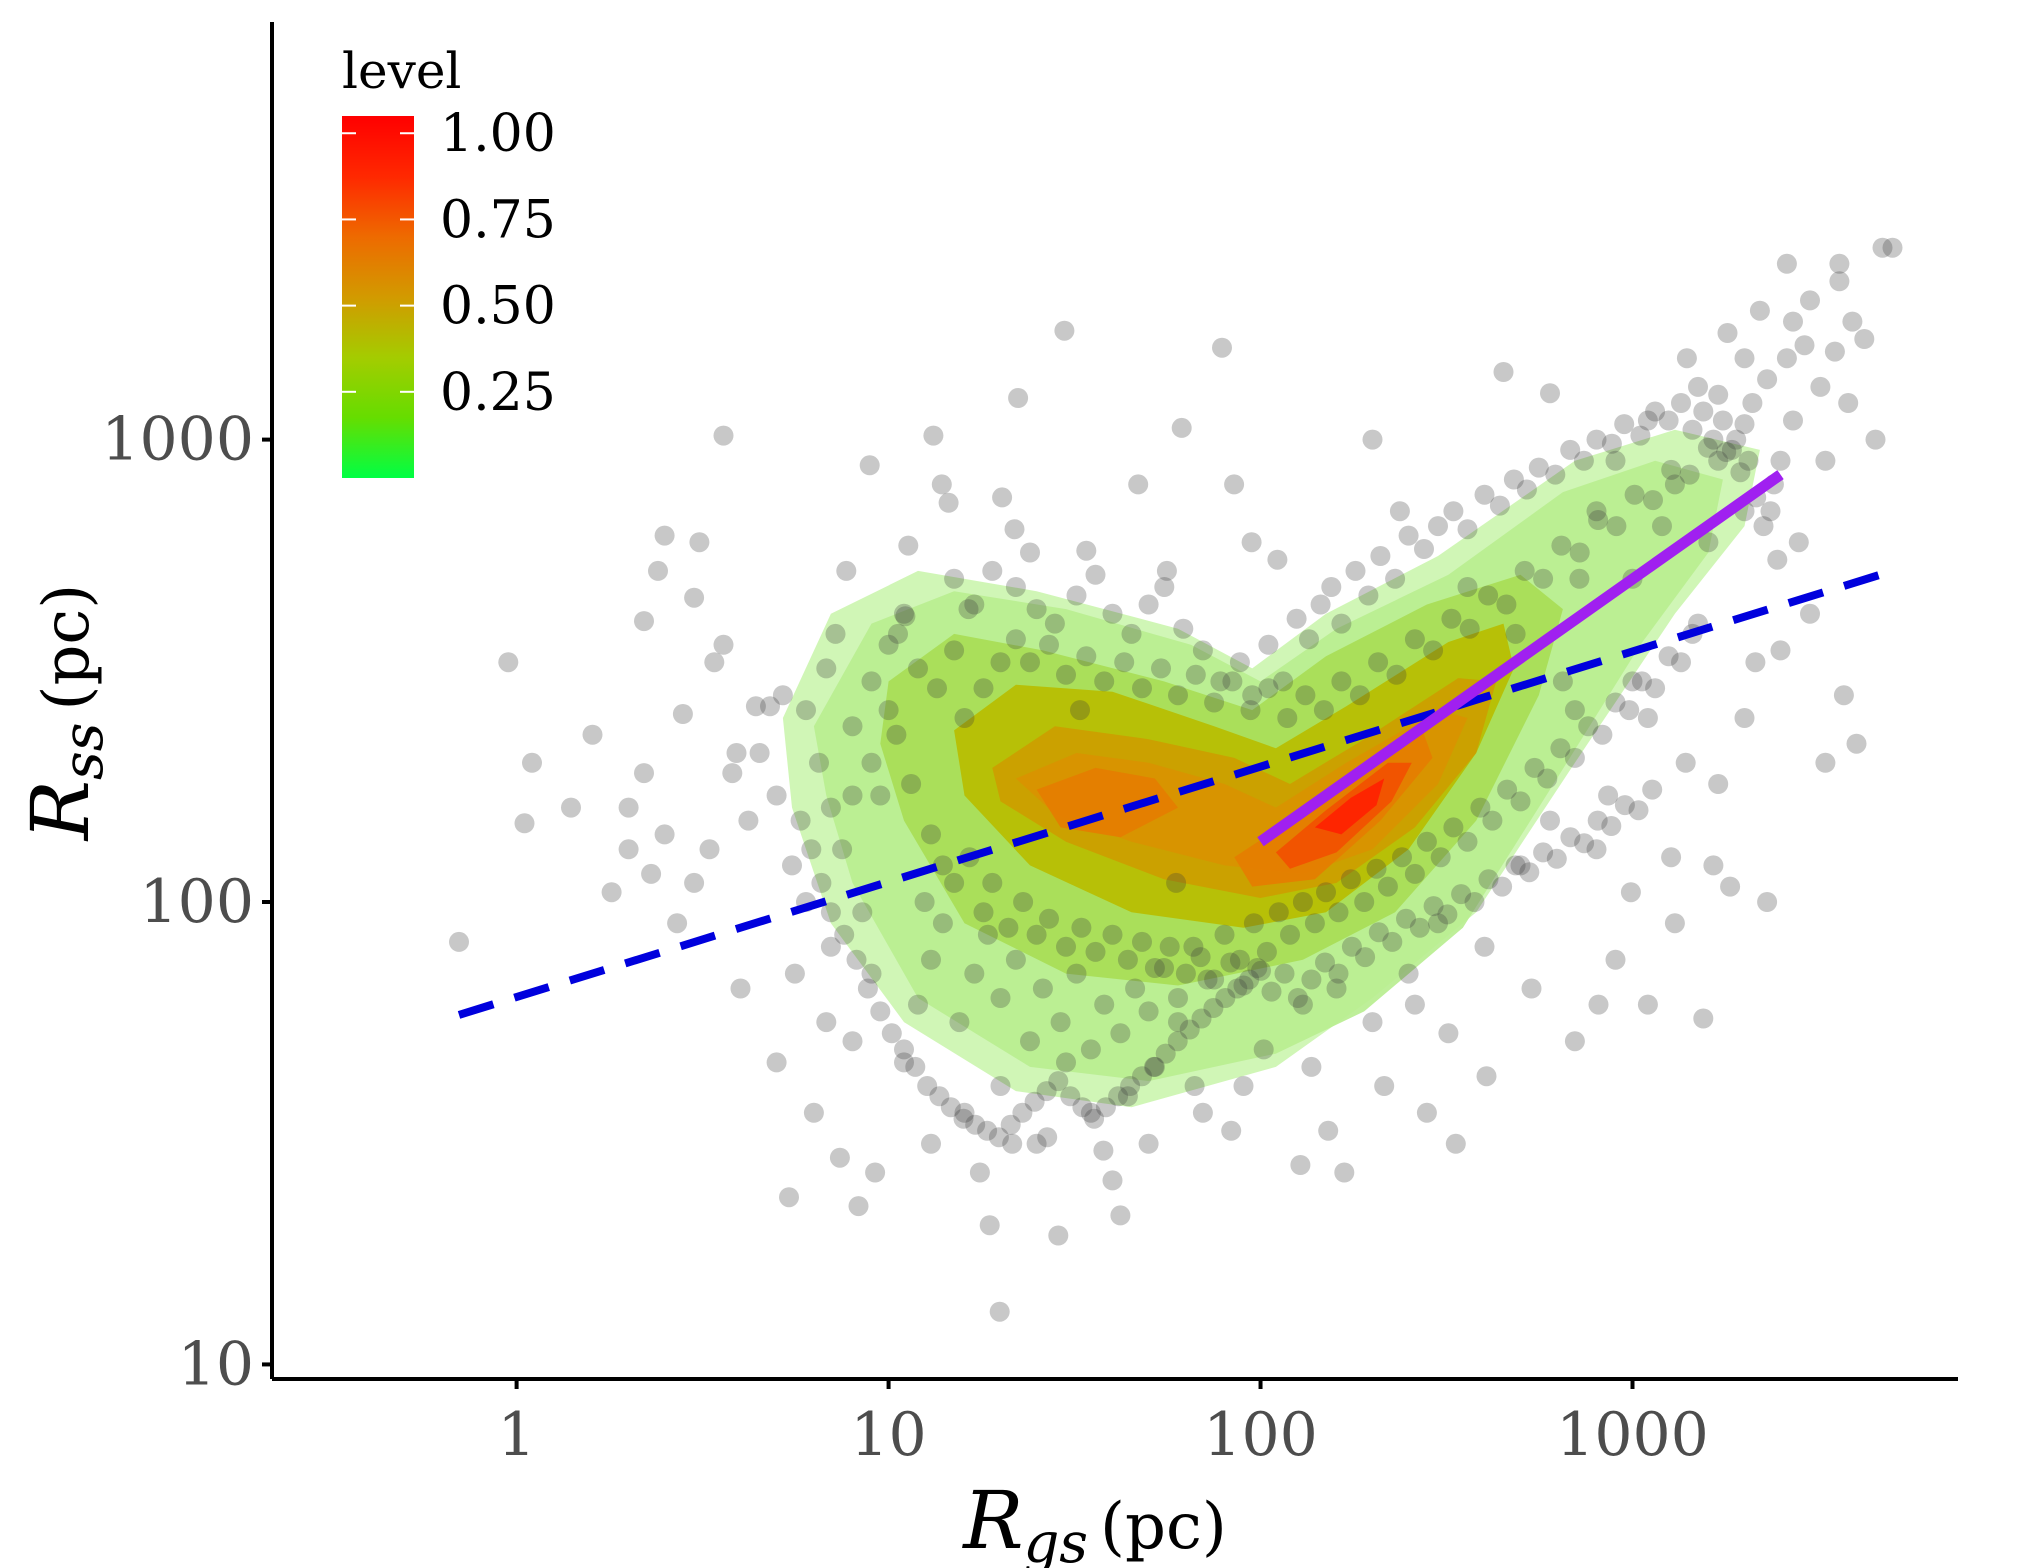 The image size is (2031, 1568). I want to click on y-axis-subscript: ss, so click(83, 751).